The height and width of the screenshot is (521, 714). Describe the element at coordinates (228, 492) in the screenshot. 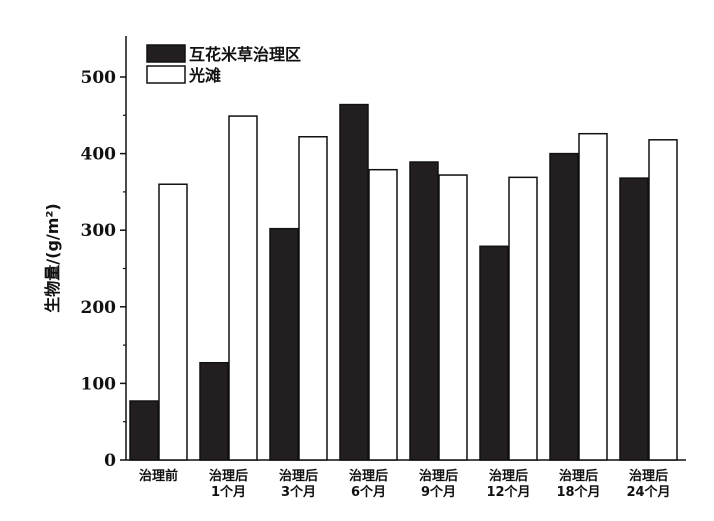

I see `x-category-label: 1个月` at that location.